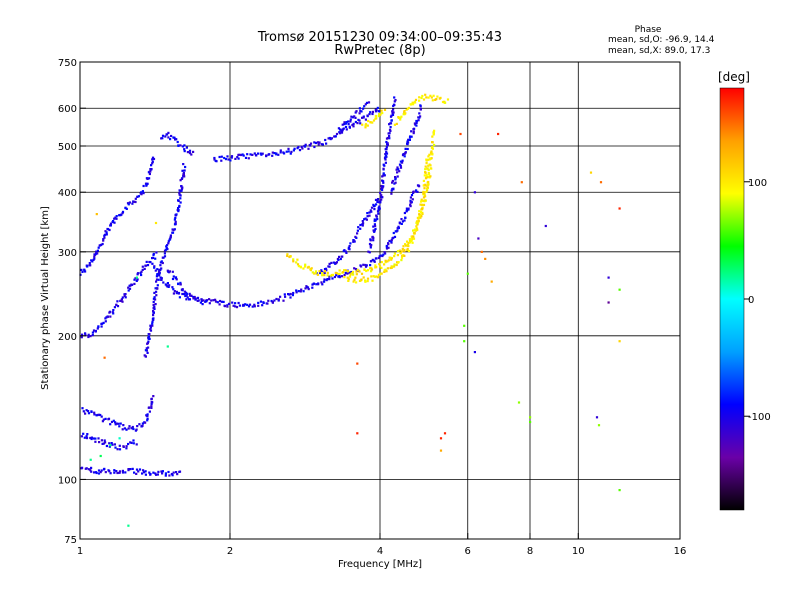 The width and height of the screenshot is (800, 600). Describe the element at coordinates (732, 299) in the screenshot. I see `colorbar` at that location.